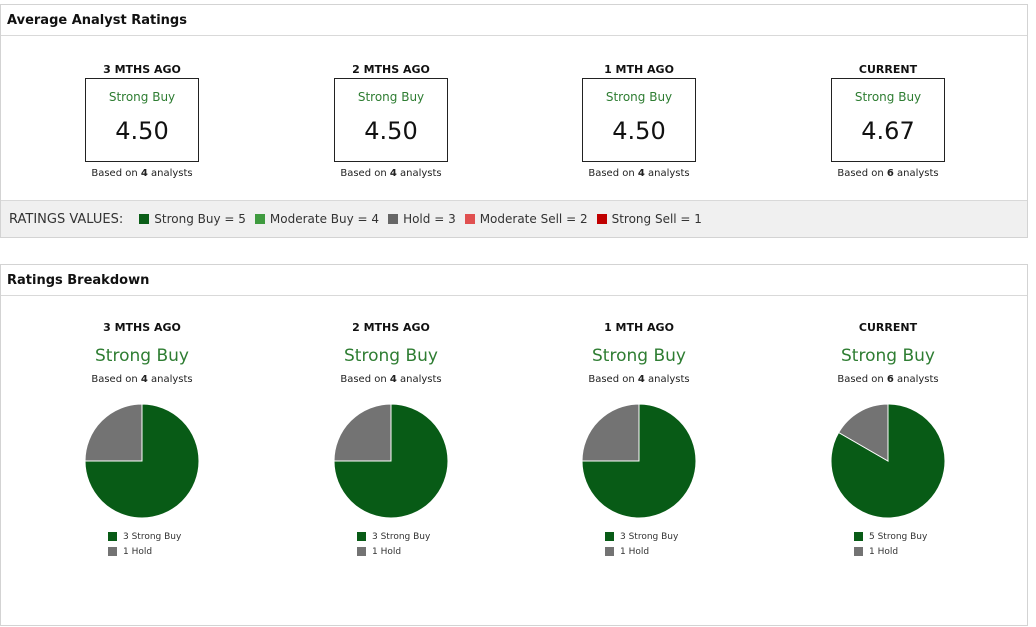 The width and height of the screenshot is (1036, 627). Describe the element at coordinates (66, 219) in the screenshot. I see `ratings-values-title: RATINGS VALUES:` at that location.